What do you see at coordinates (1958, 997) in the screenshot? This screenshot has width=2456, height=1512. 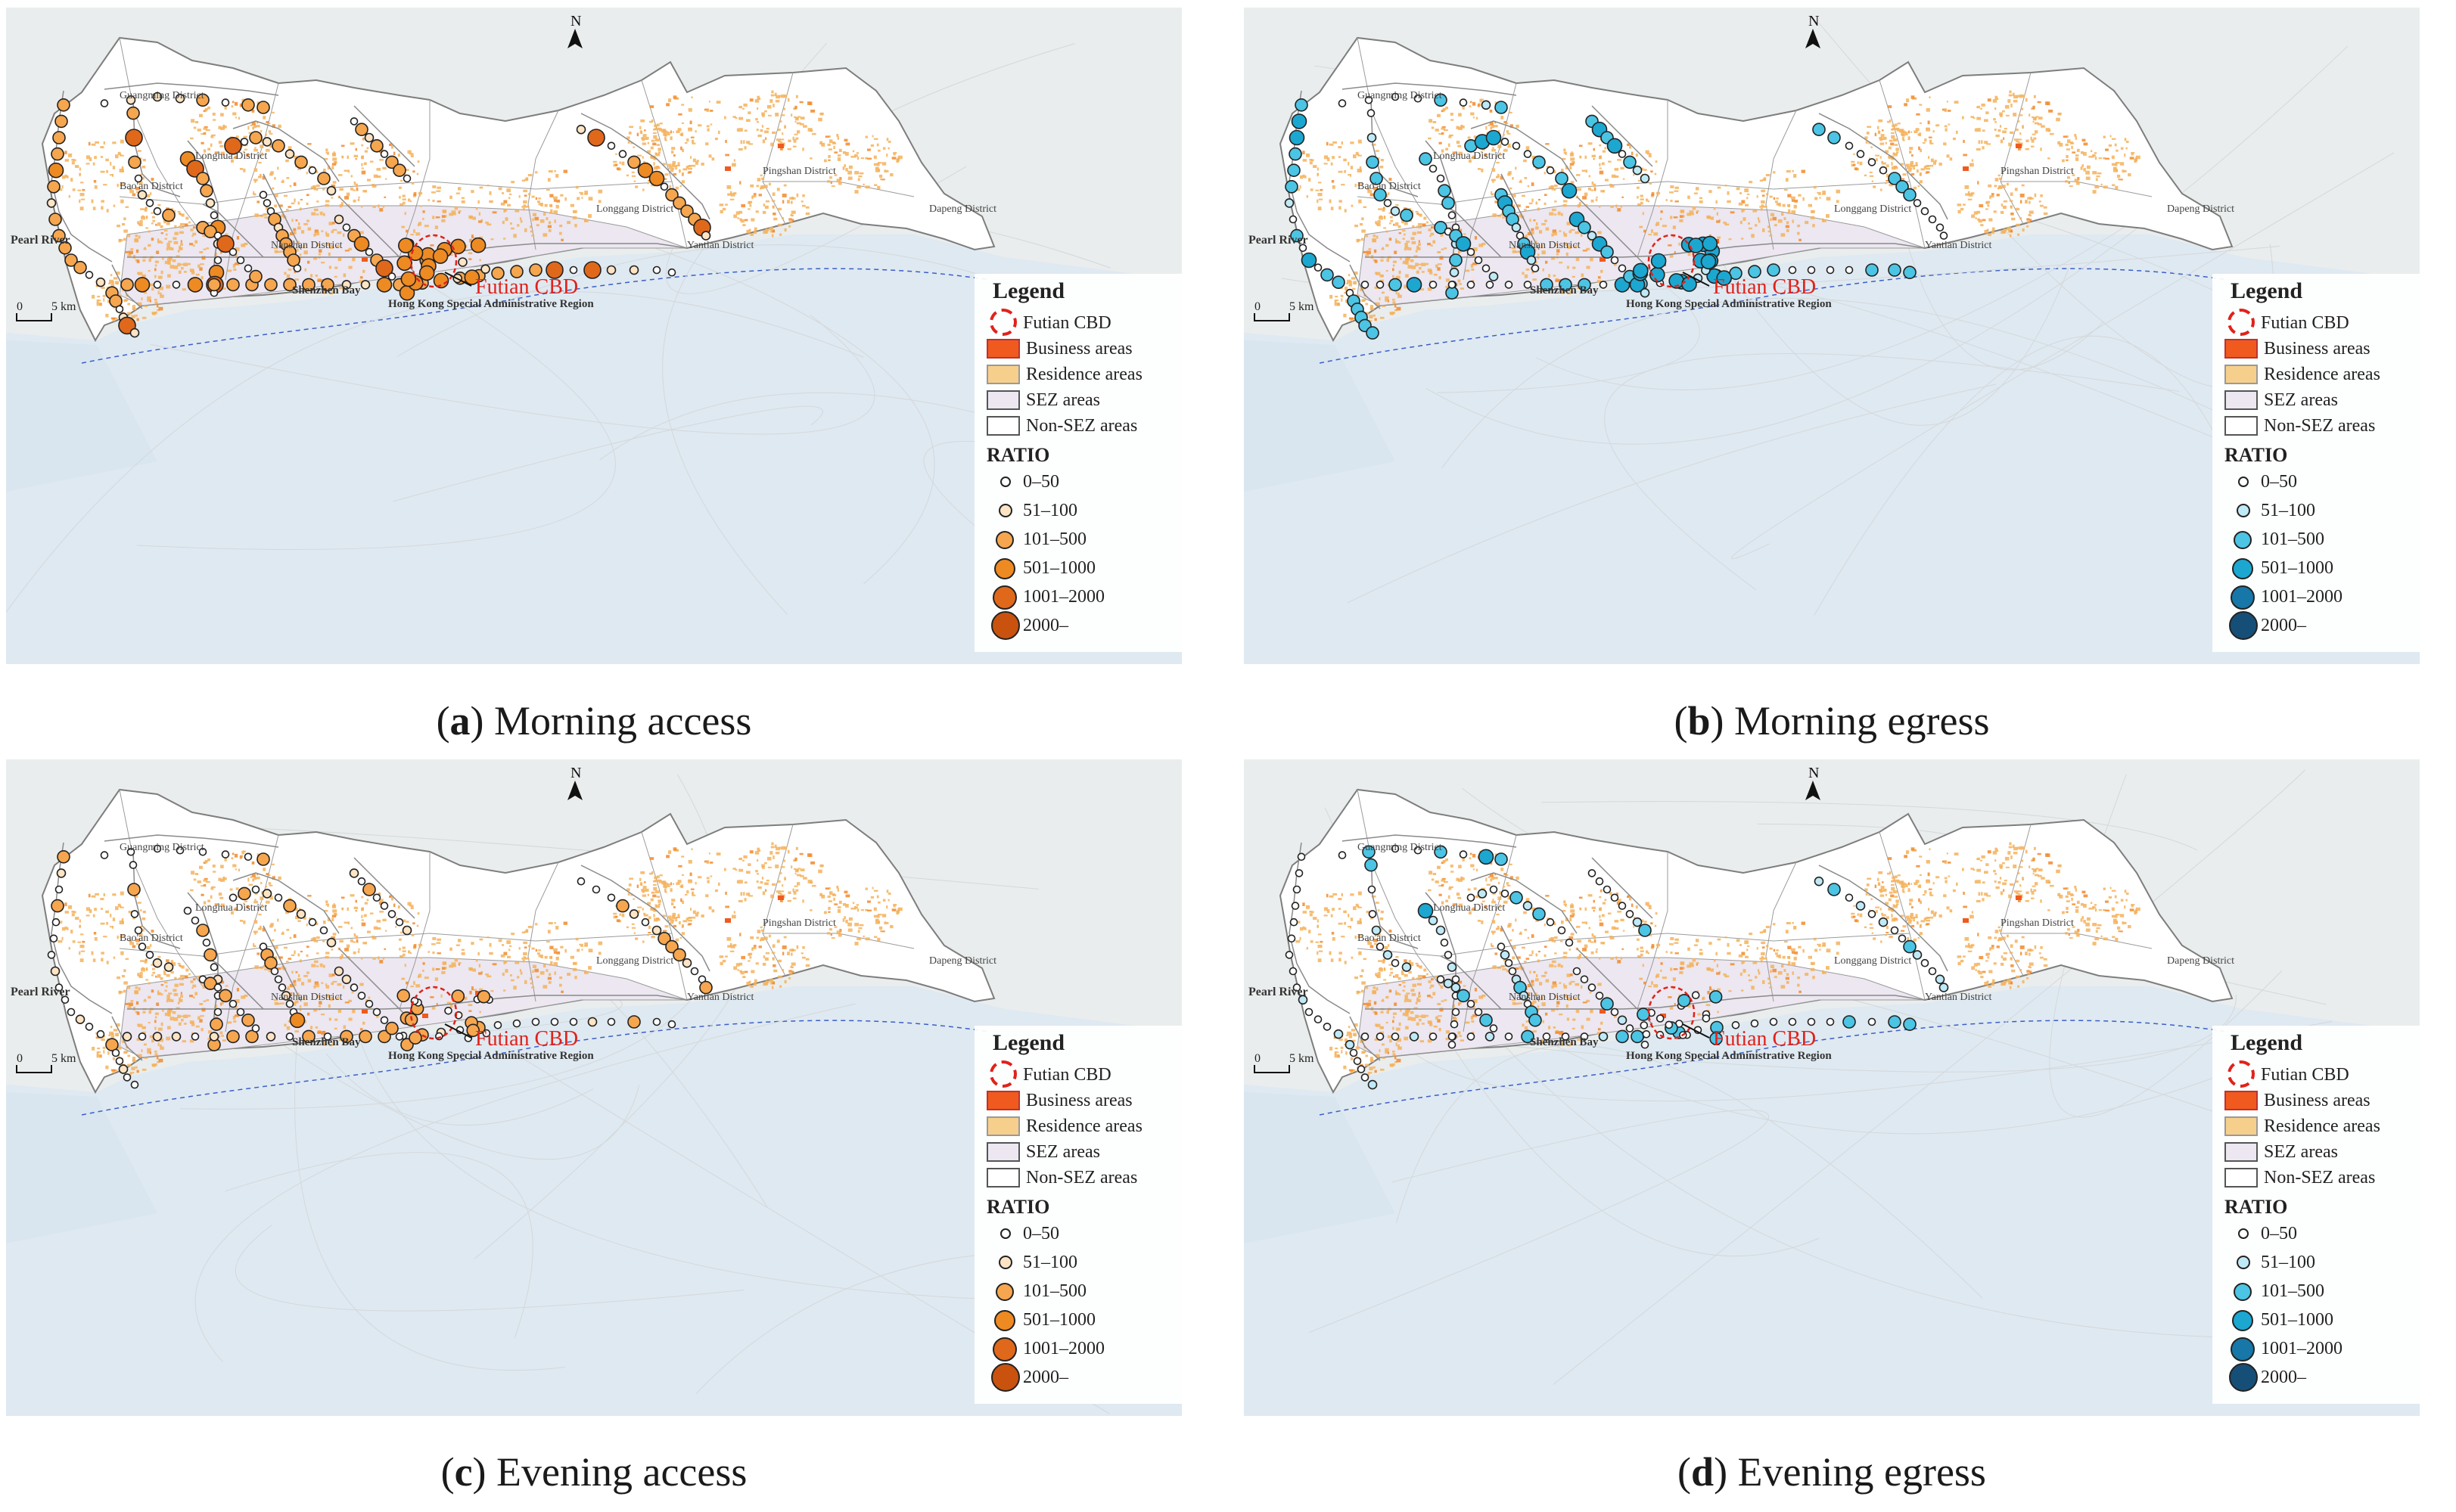 I see `district-label: Yantian District` at bounding box center [1958, 997].